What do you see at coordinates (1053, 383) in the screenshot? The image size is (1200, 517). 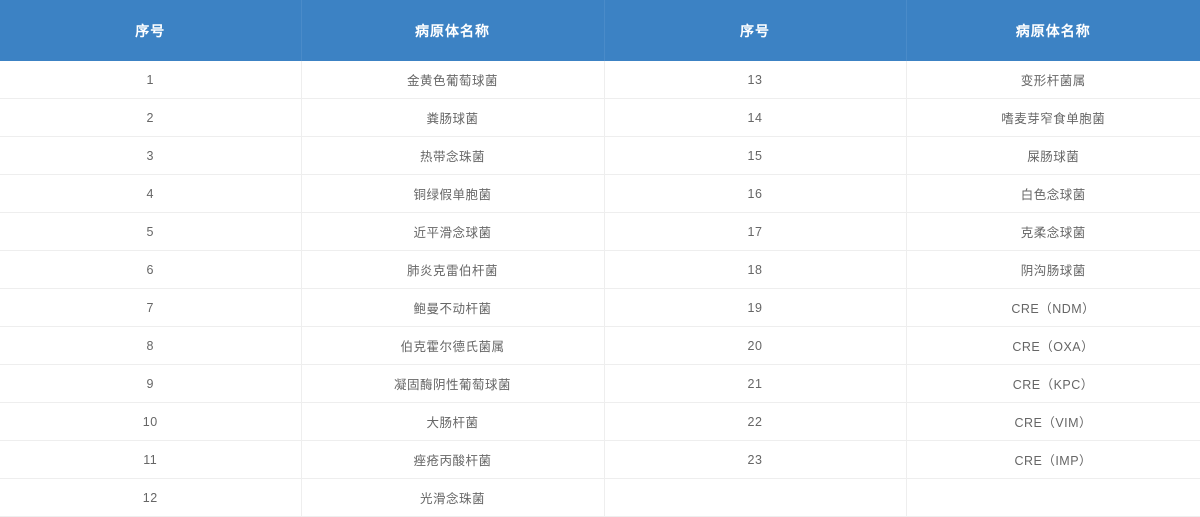 I see `cell-name-right: CRE（KPC）` at bounding box center [1053, 383].